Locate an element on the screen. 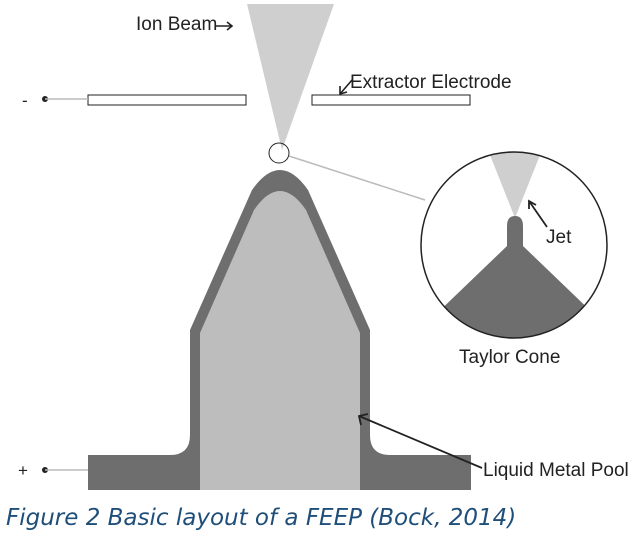 This screenshot has height=544, width=643. liquid-metal-pool-arrow is located at coordinates (420, 441).